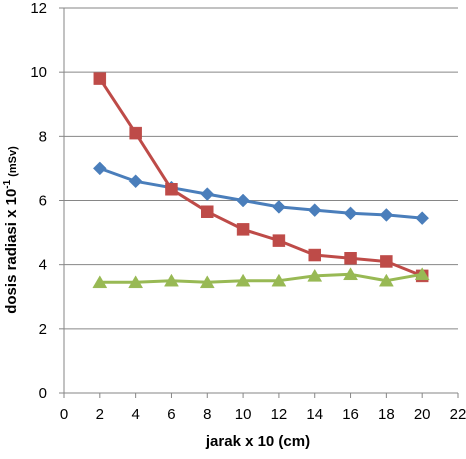 This screenshot has height=459, width=466. Describe the element at coordinates (257, 441) in the screenshot. I see `x-axis-title: jarak x 10 (cm)` at that location.